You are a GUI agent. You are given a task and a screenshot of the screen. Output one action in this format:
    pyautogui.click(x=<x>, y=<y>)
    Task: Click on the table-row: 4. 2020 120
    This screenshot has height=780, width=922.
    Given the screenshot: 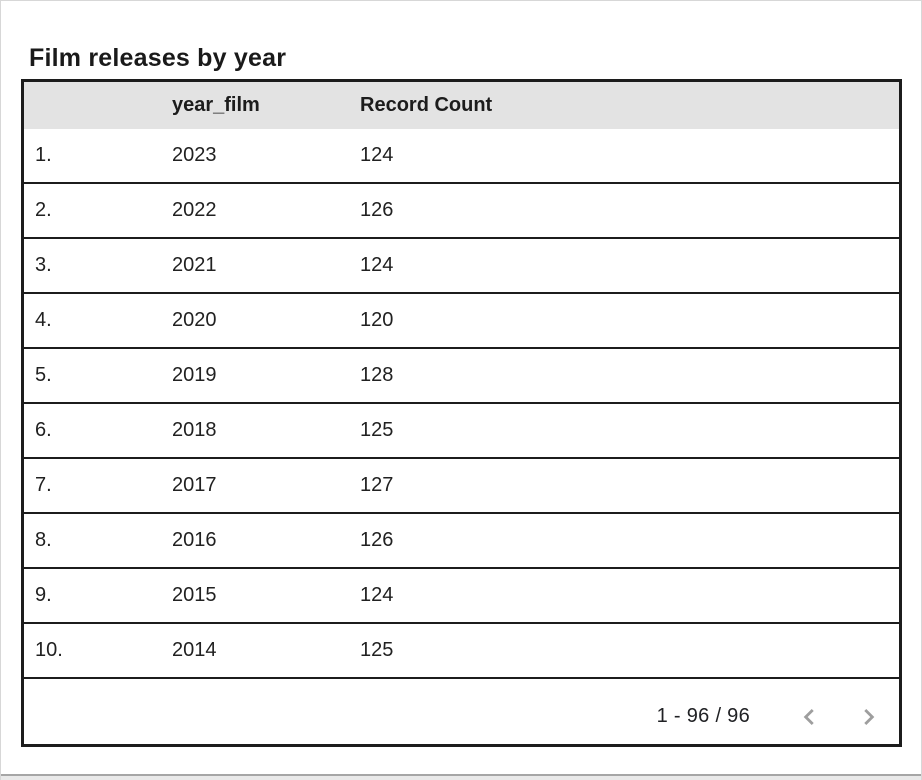 What is the action you would take?
    pyautogui.click(x=461, y=321)
    